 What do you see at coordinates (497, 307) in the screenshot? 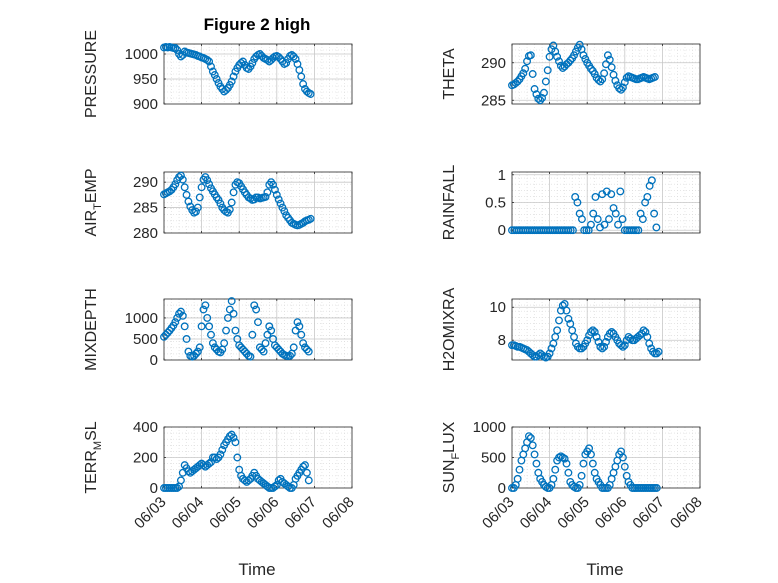
I see `y-tick-label: 10` at bounding box center [497, 307].